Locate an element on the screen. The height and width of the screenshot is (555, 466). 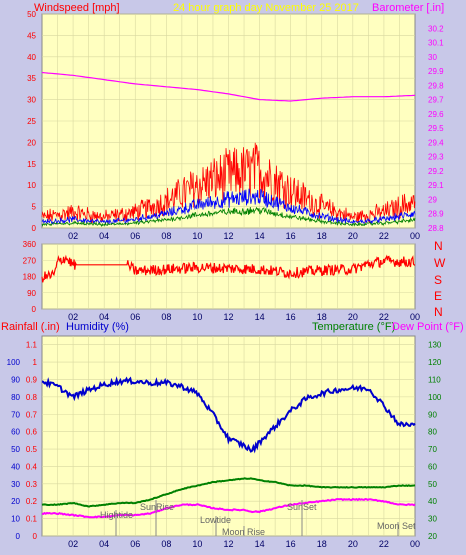
pct-tick-label: 70 is located at coordinates (15, 414).